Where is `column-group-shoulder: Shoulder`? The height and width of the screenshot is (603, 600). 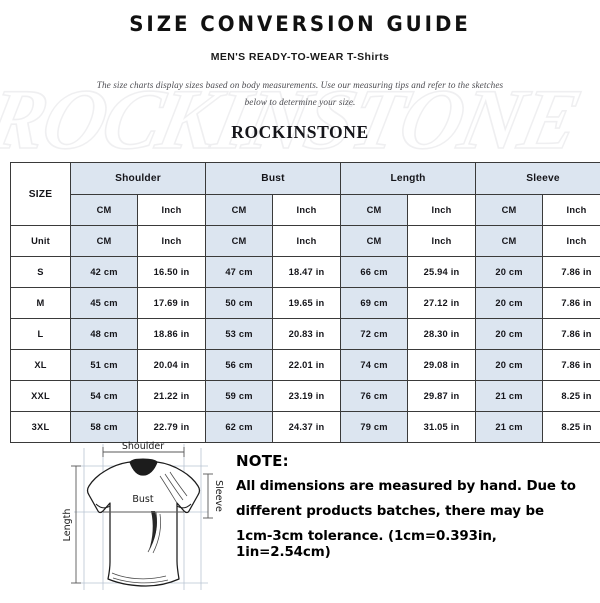
column-group-shoulder: Shoulder is located at coordinates (138, 179).